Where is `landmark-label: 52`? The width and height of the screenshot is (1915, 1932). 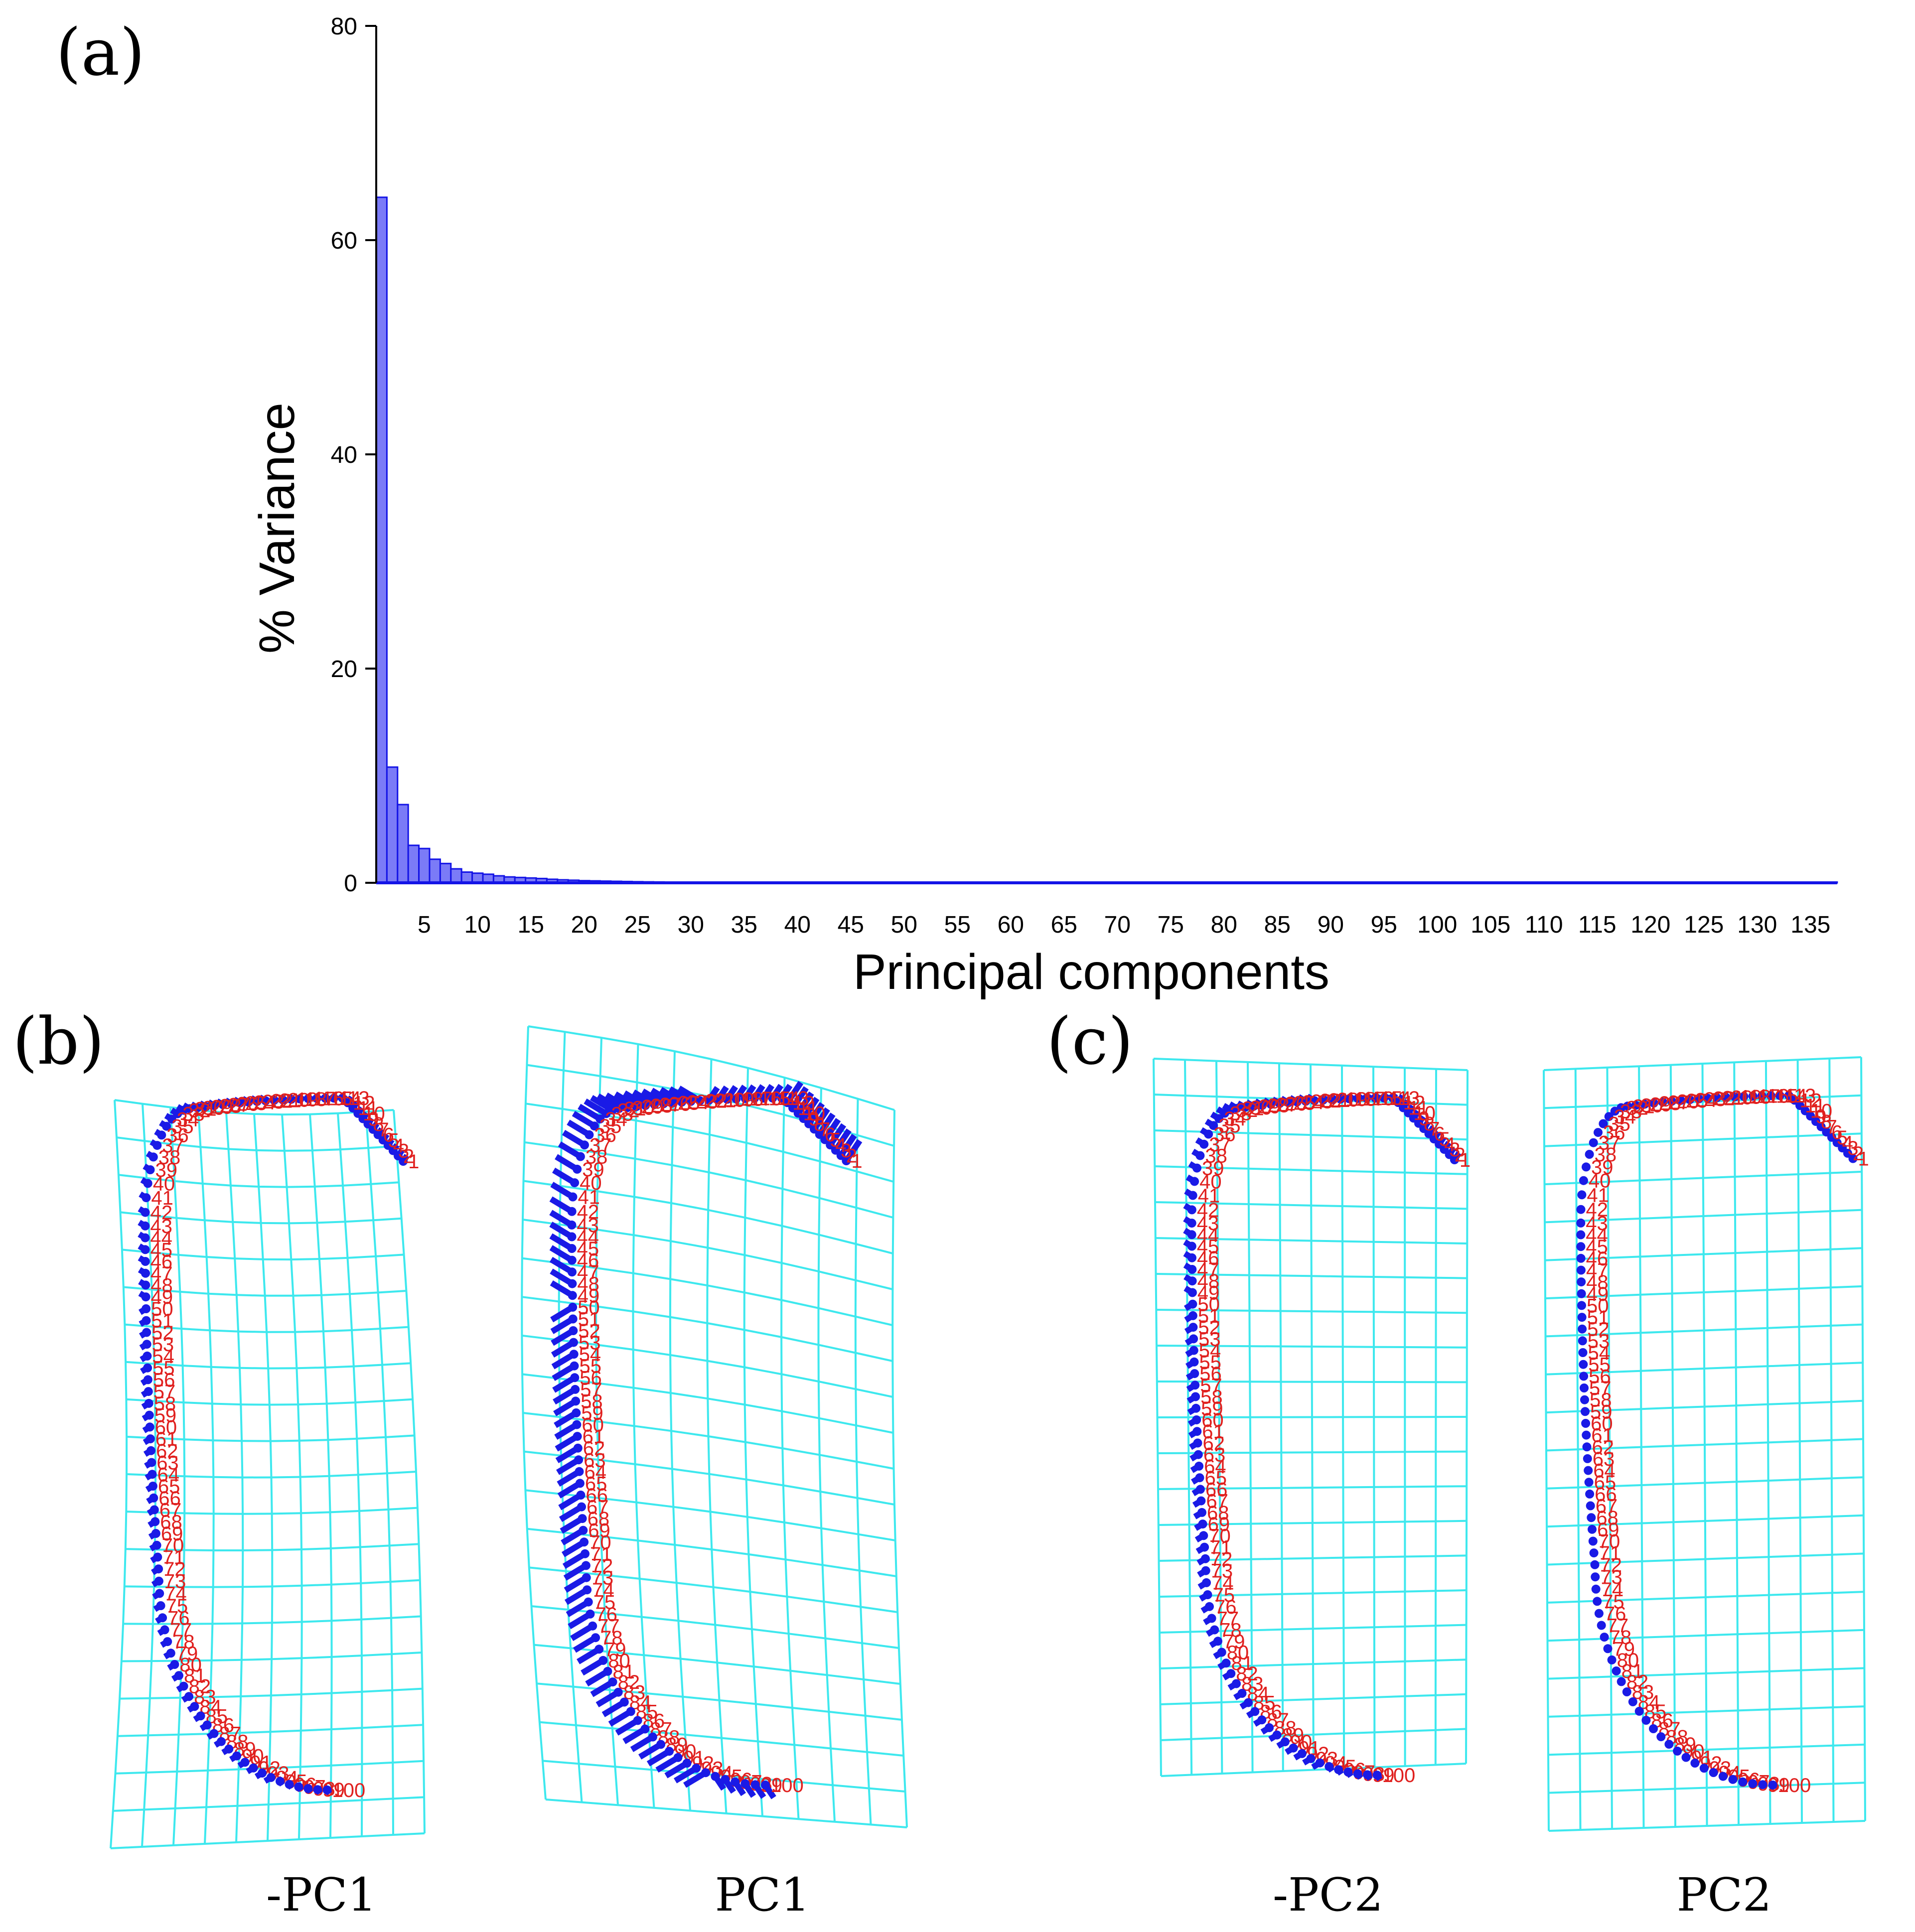
landmark-label: 52 is located at coordinates (1209, 1328).